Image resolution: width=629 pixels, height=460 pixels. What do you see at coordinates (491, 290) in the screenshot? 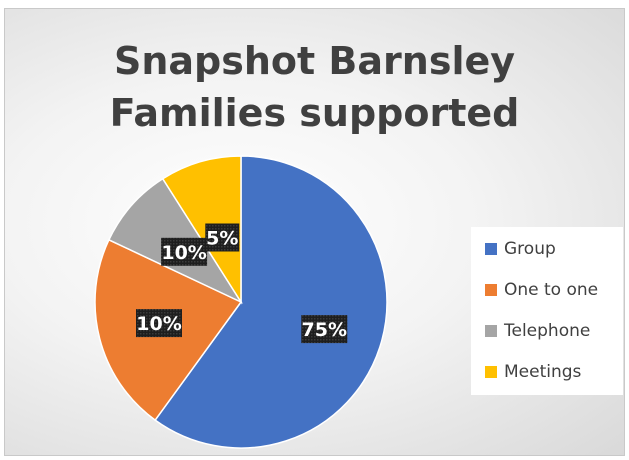
I see `legend-swatch-one-to-one` at bounding box center [491, 290].